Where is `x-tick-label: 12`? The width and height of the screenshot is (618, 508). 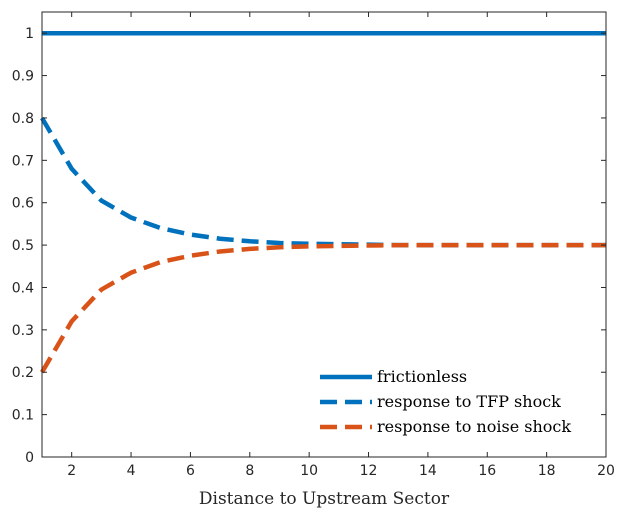 x-tick-label: 12 is located at coordinates (369, 471).